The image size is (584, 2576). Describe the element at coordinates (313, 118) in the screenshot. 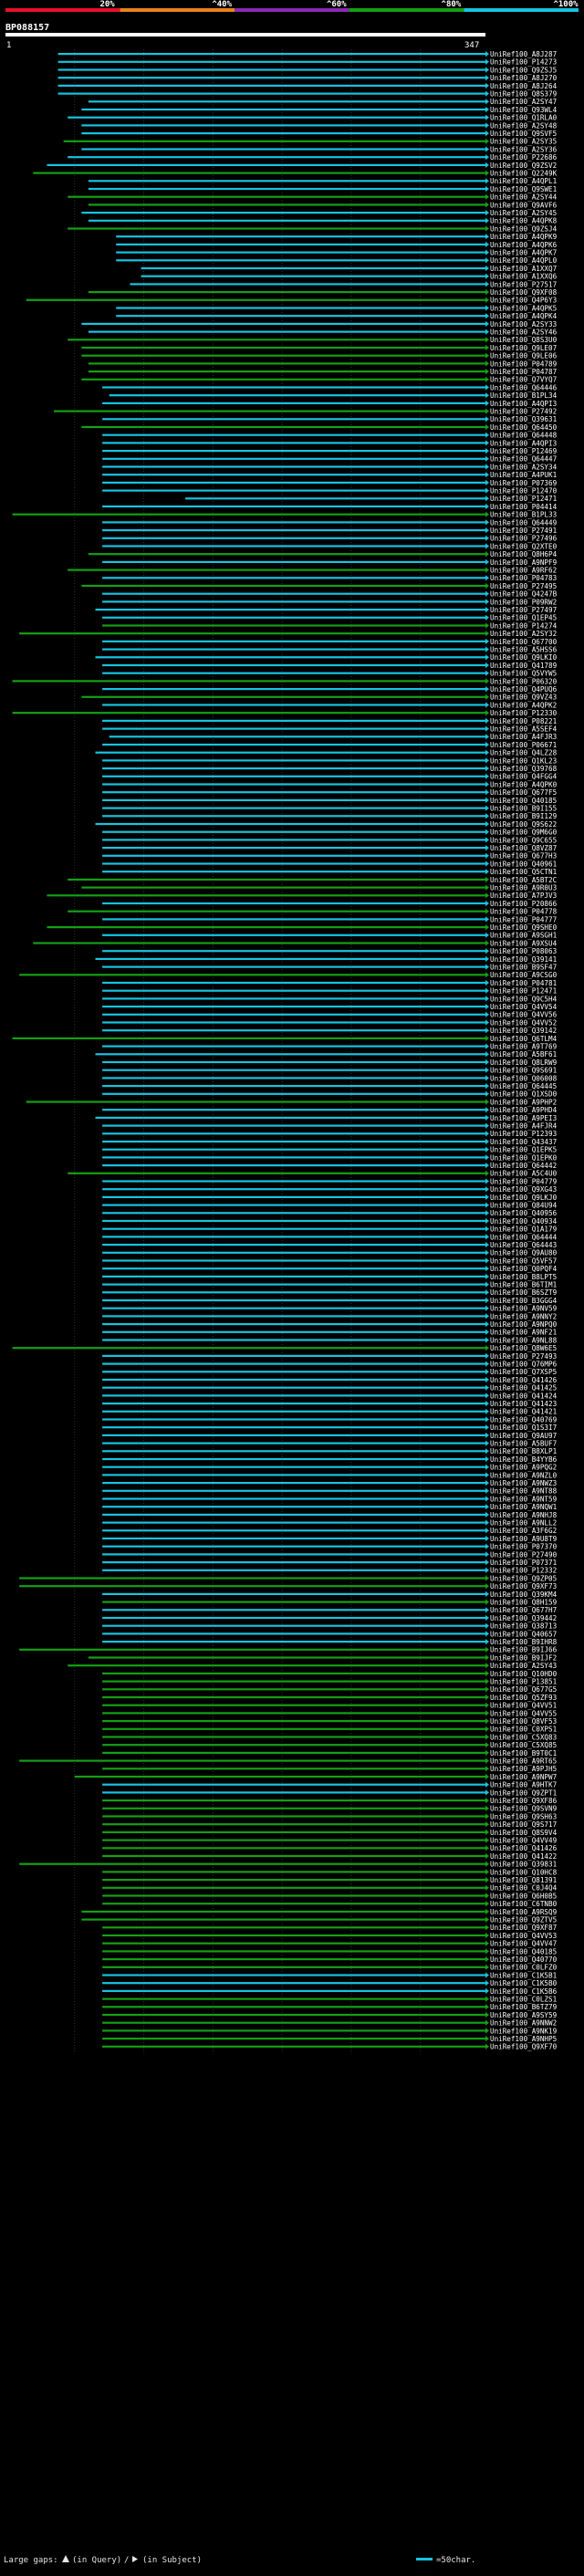

I see `hit-row: UniRef100_Q1RLA0` at that location.